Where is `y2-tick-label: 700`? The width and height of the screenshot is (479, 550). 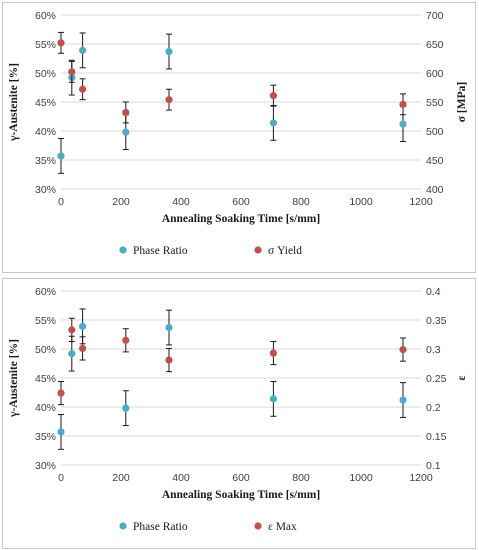 y2-tick-label: 700 is located at coordinates (435, 16).